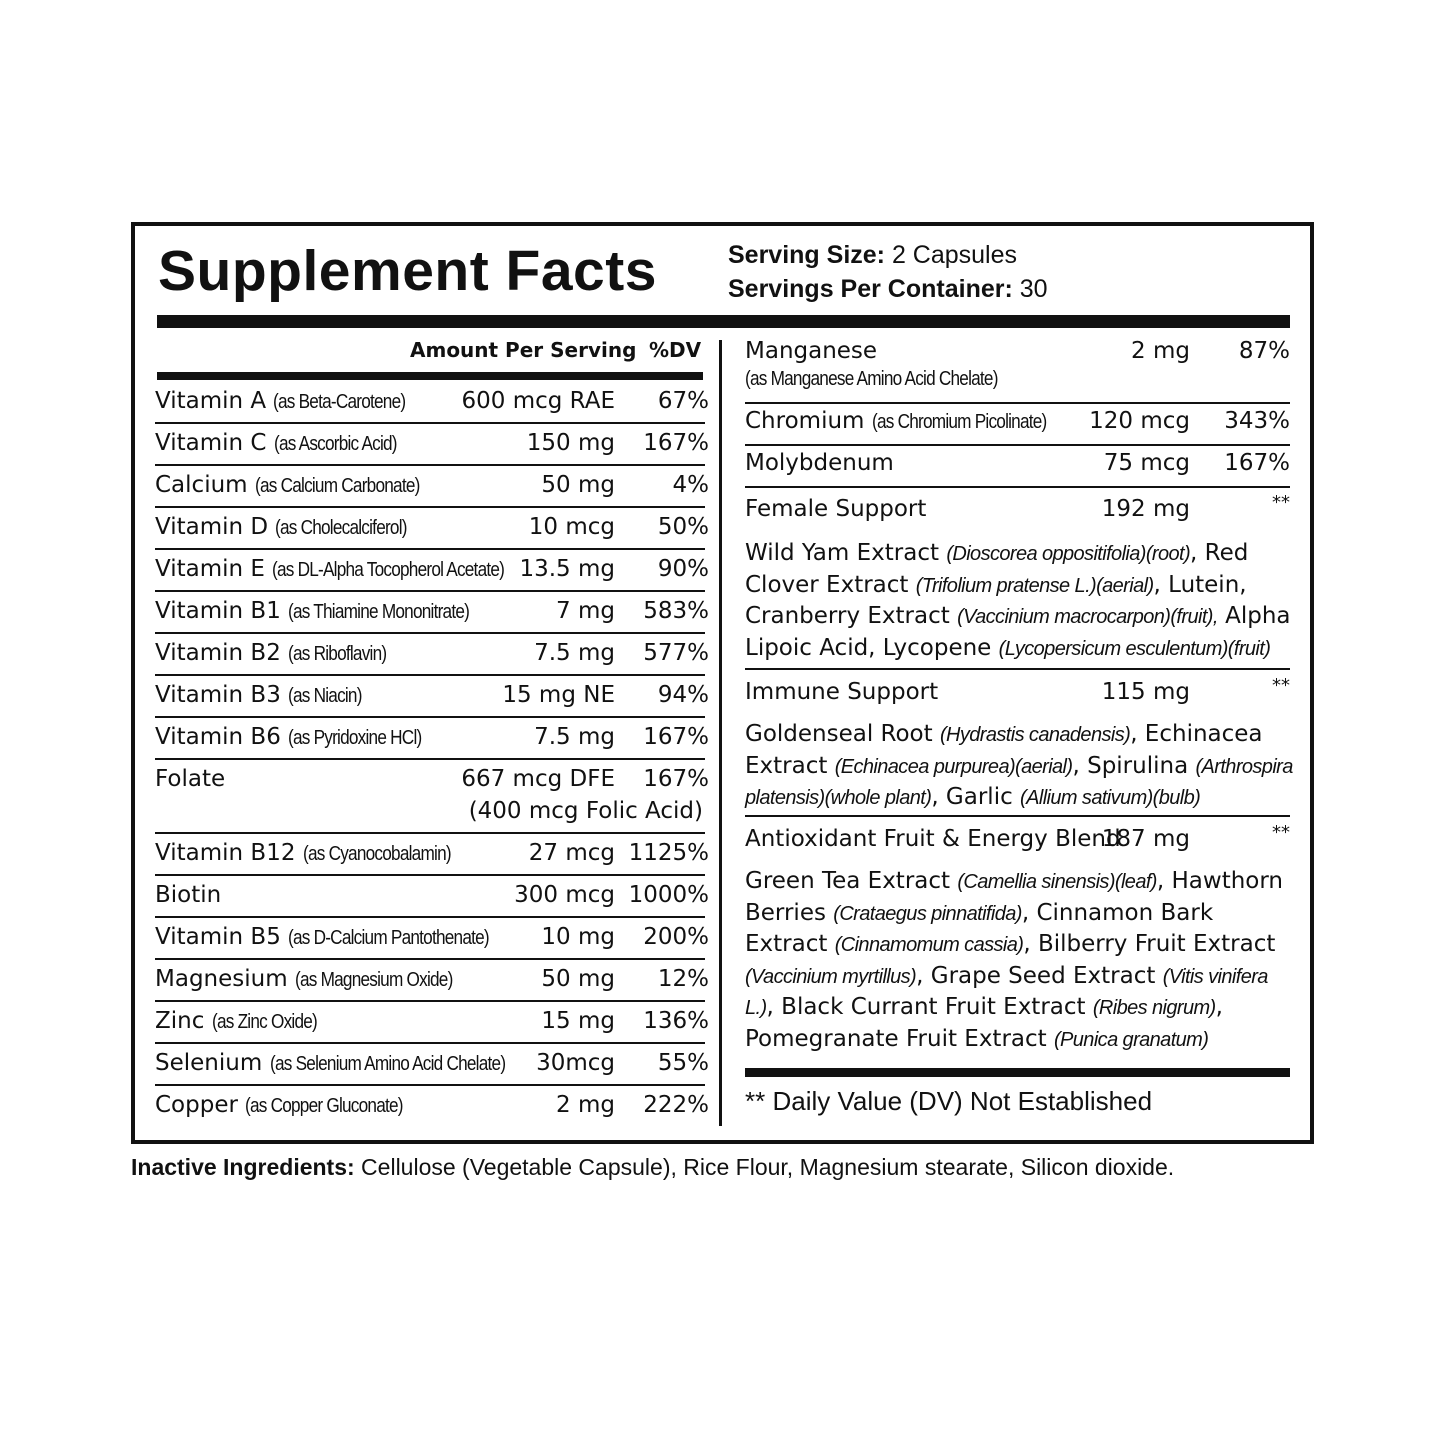 The width and height of the screenshot is (1445, 1445). What do you see at coordinates (1145, 839) in the screenshot?
I see `blend-amount: 187 mg` at bounding box center [1145, 839].